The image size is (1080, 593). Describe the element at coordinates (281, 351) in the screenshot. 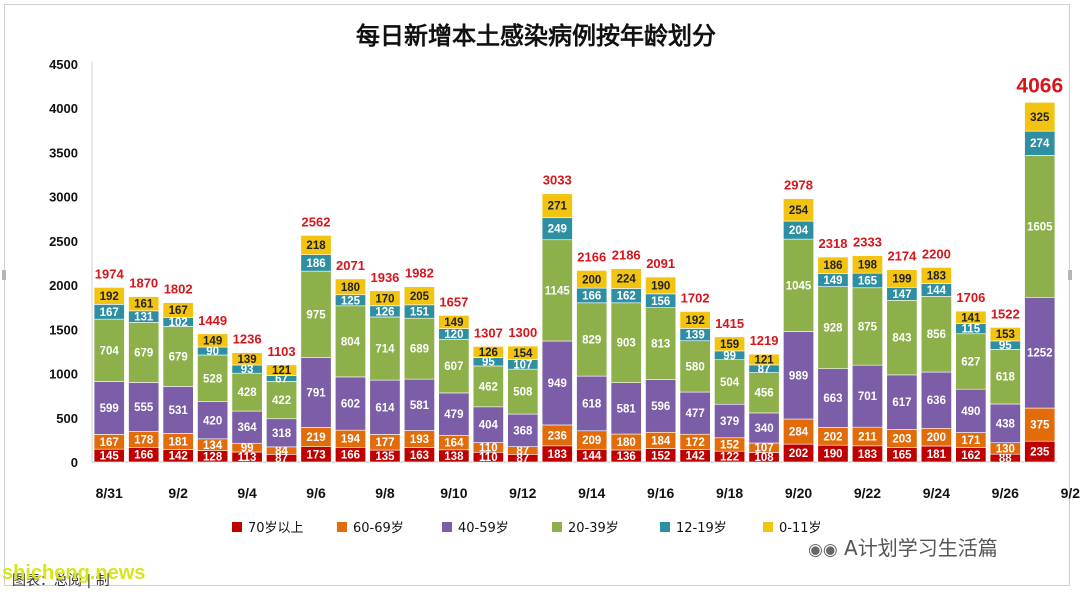

I see `total-label: 1103` at that location.